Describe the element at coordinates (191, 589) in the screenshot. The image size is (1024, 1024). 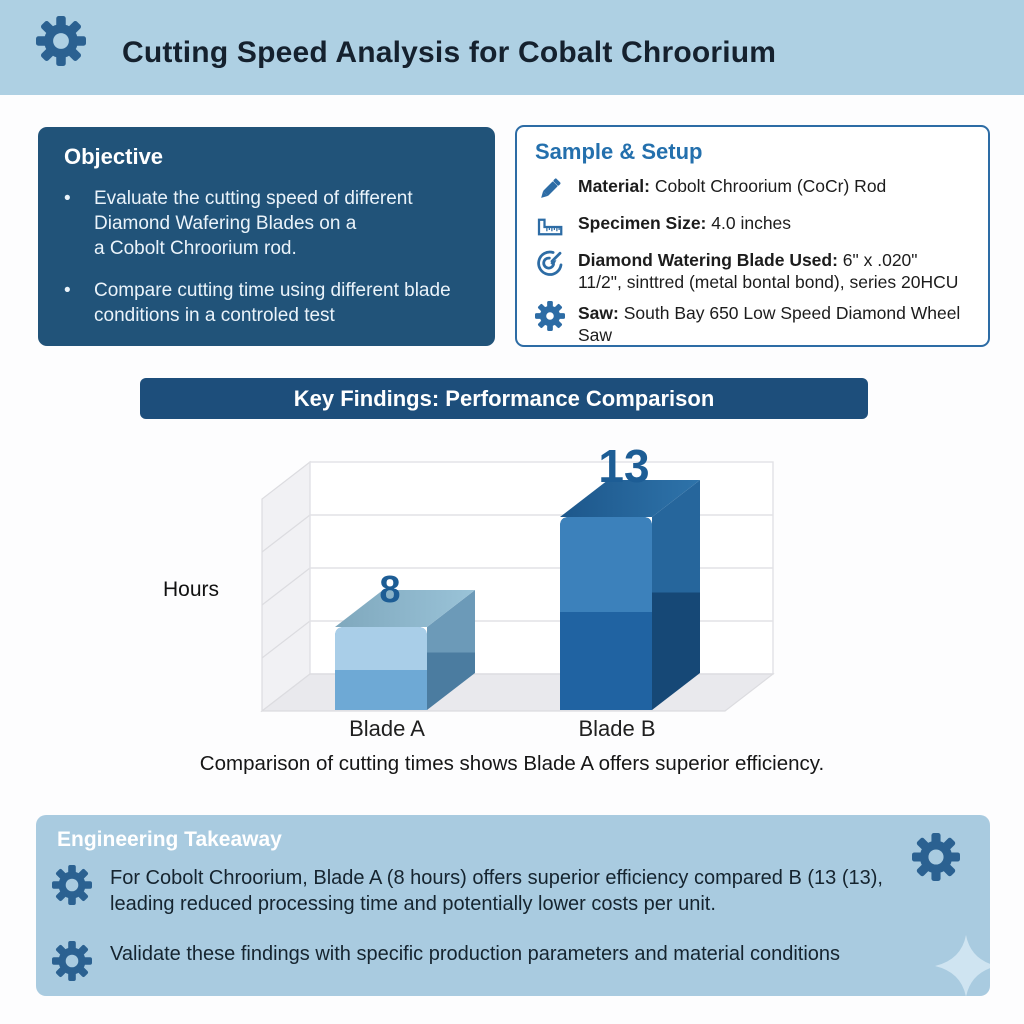
I see `y-axis-label: Hours` at that location.